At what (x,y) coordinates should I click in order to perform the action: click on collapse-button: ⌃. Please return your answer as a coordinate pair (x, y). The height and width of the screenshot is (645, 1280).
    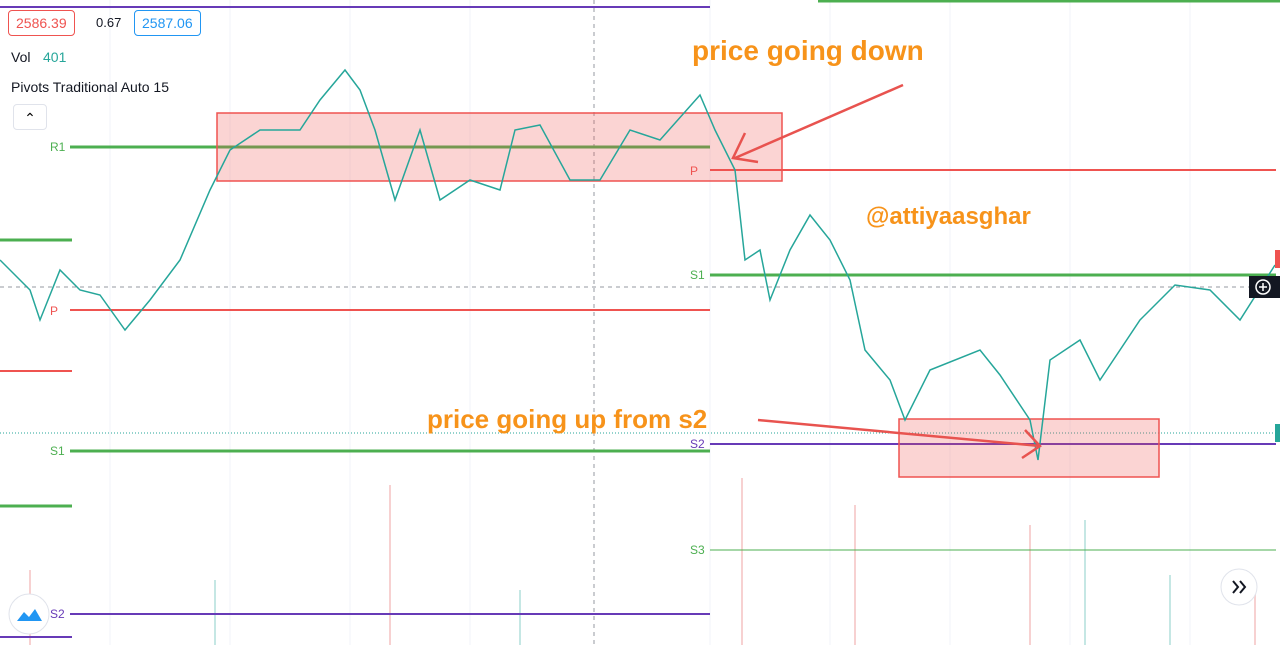
    Looking at the image, I should click on (30, 117).